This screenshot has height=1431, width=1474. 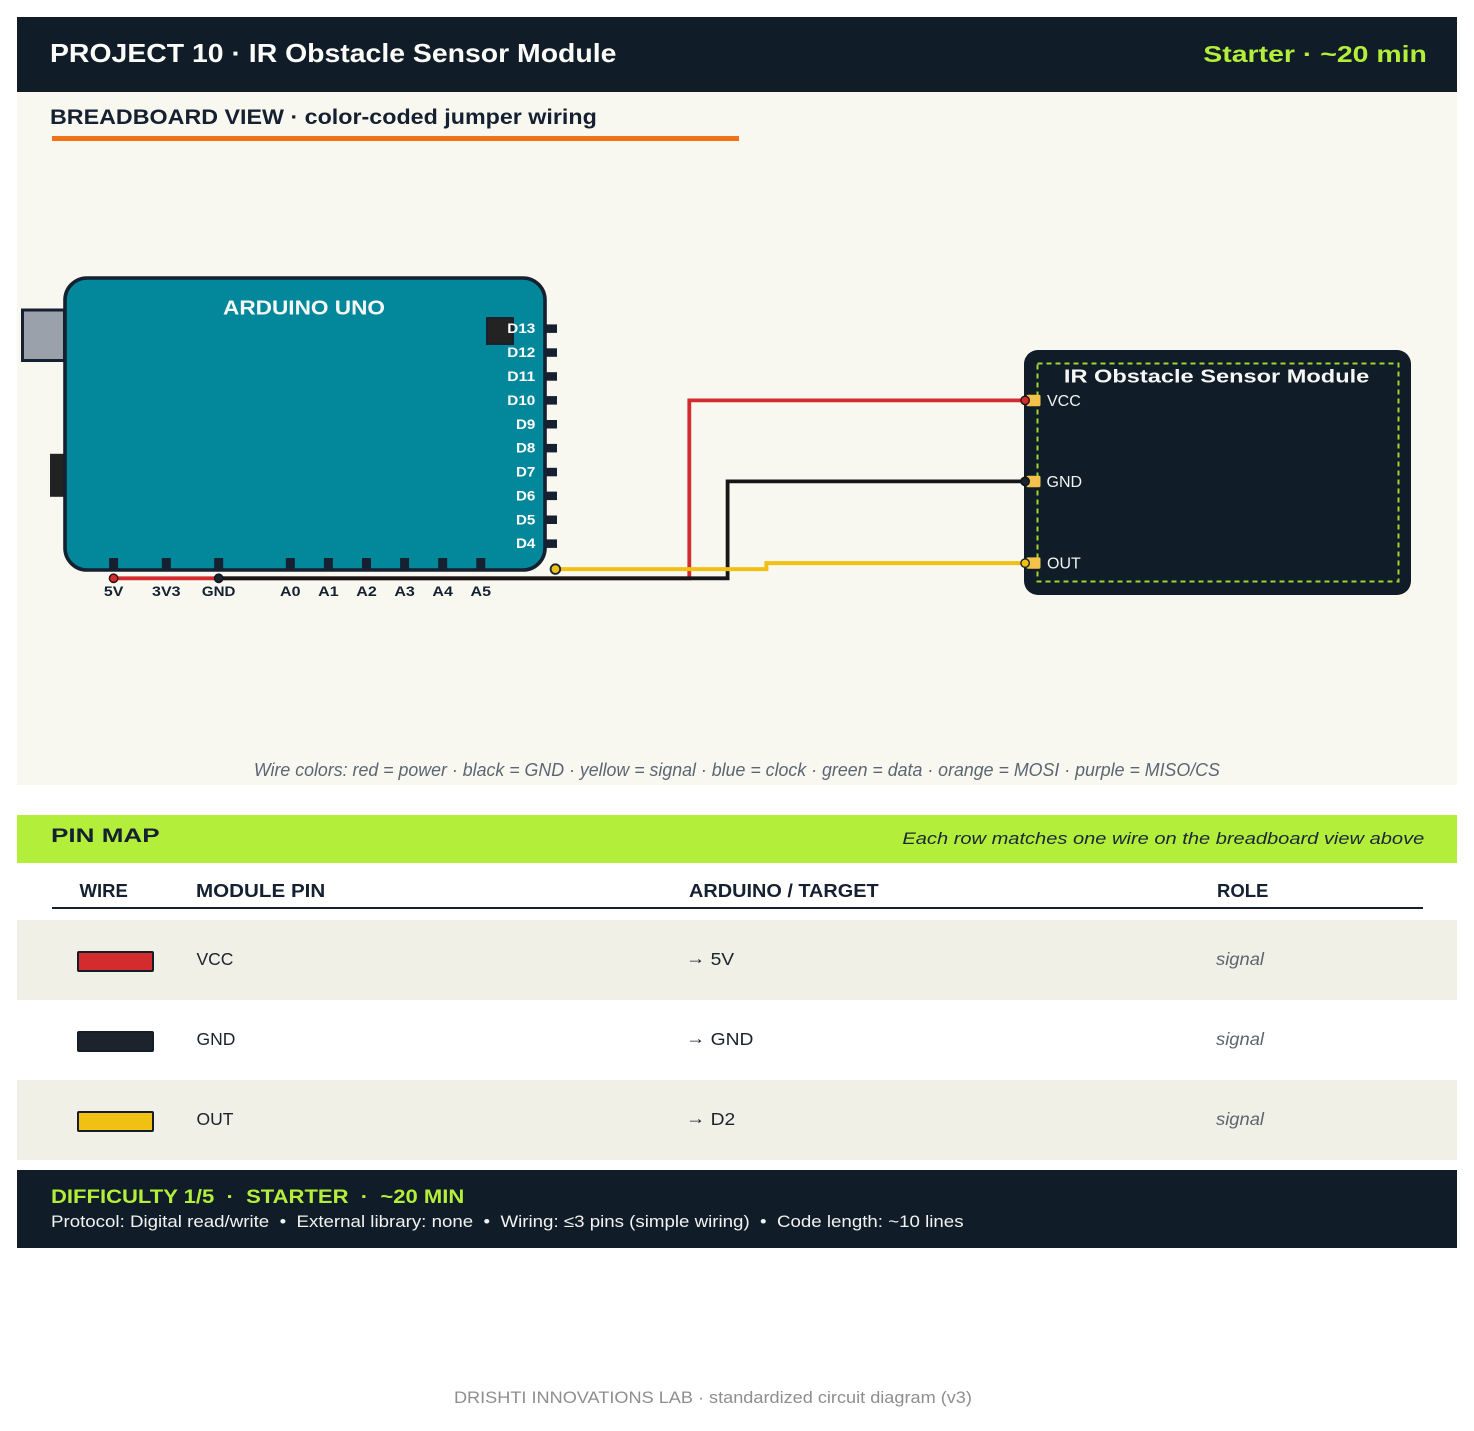 What do you see at coordinates (166, 591) in the screenshot?
I see `svg-text: 3V3` at bounding box center [166, 591].